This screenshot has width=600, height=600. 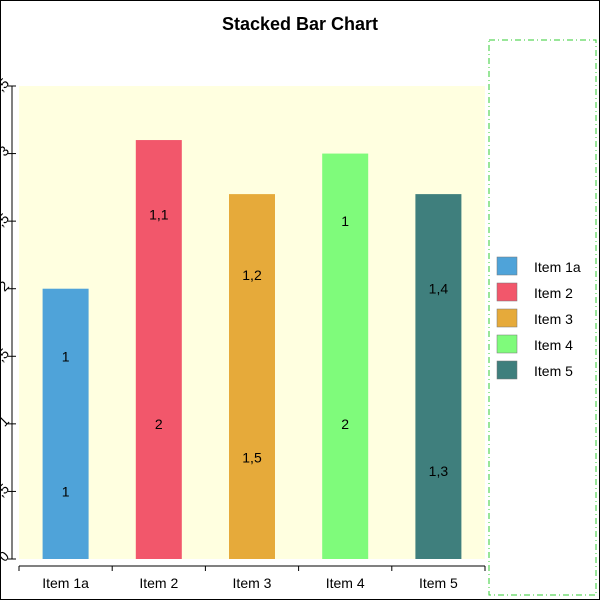 What do you see at coordinates (553, 293) in the screenshot?
I see `legend-label: Item 2` at bounding box center [553, 293].